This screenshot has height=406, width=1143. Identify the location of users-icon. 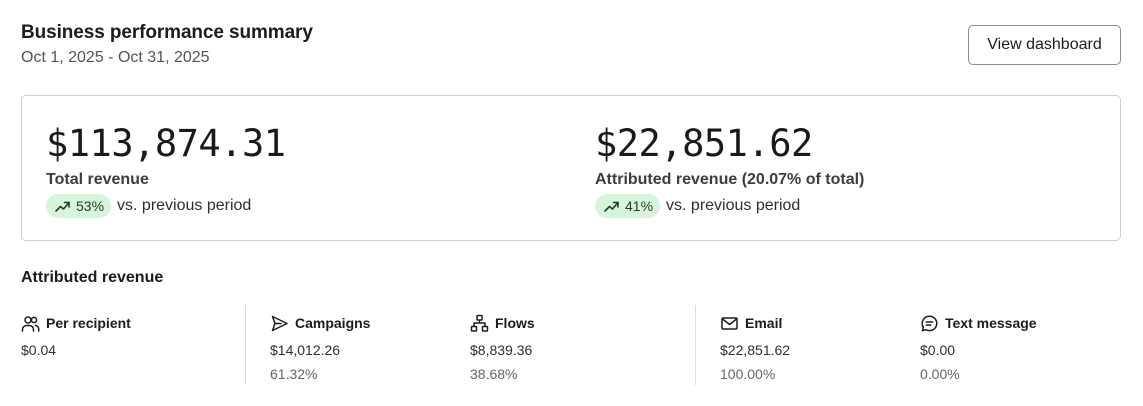
(30, 323).